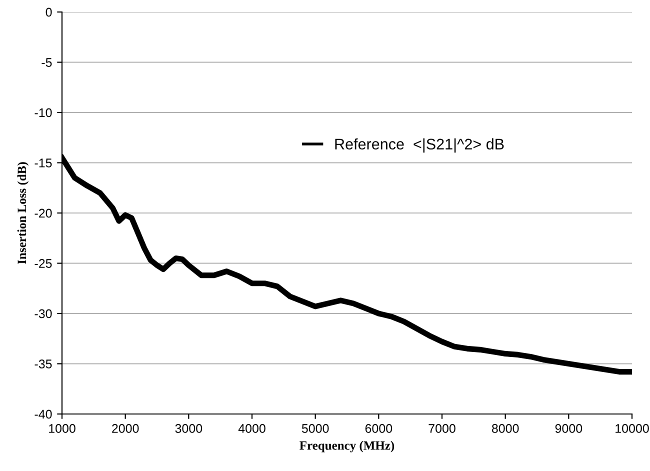  What do you see at coordinates (347, 446) in the screenshot?
I see `x-axis-title: Frequency (MHz)` at bounding box center [347, 446].